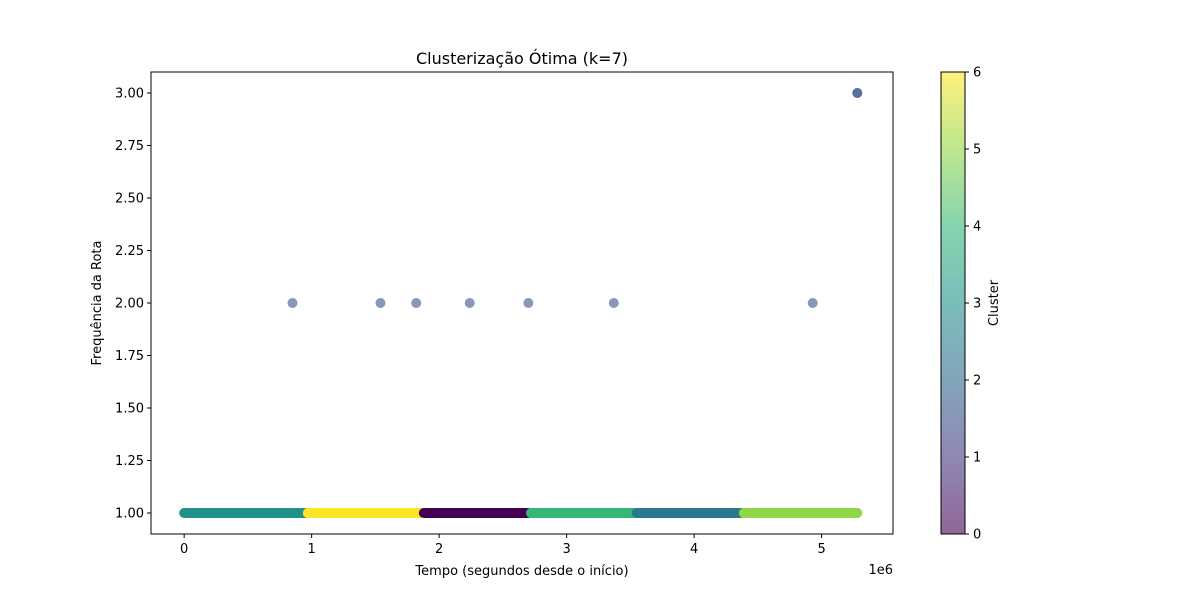 This screenshot has height=600, width=1200. Describe the element at coordinates (129, 409) in the screenshot. I see `y-tick-label: 1.50` at that location.